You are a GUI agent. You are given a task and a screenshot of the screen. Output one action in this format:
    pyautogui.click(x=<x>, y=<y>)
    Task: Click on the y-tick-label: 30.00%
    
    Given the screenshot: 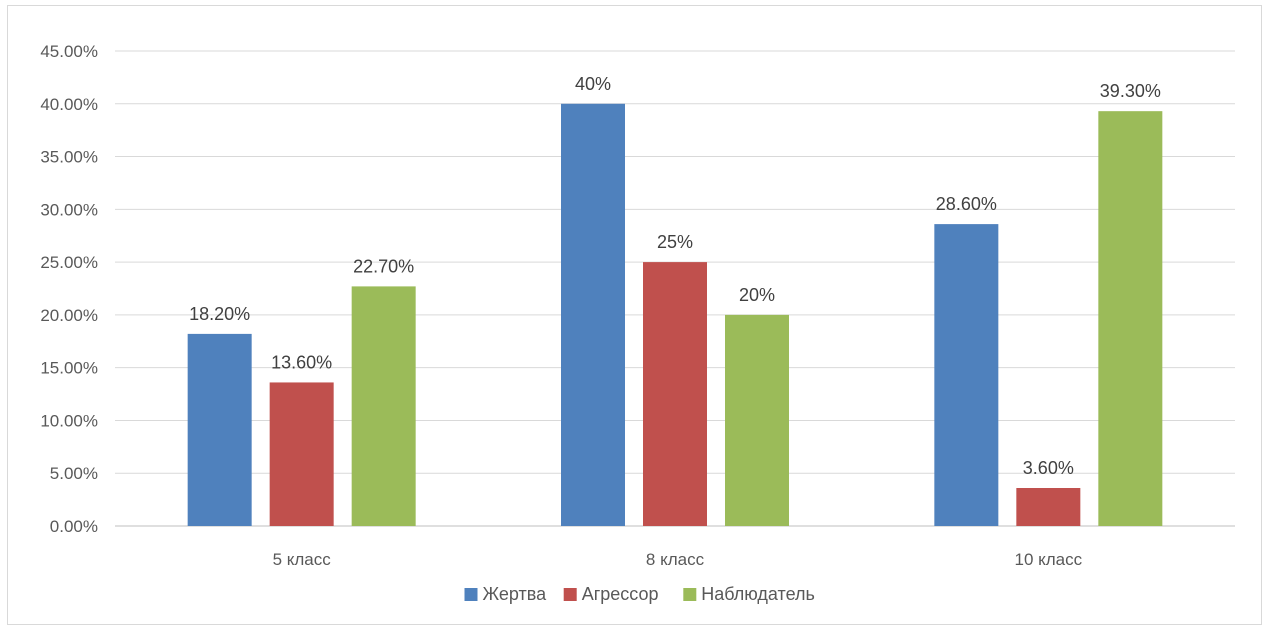 What is the action you would take?
    pyautogui.click(x=69, y=209)
    